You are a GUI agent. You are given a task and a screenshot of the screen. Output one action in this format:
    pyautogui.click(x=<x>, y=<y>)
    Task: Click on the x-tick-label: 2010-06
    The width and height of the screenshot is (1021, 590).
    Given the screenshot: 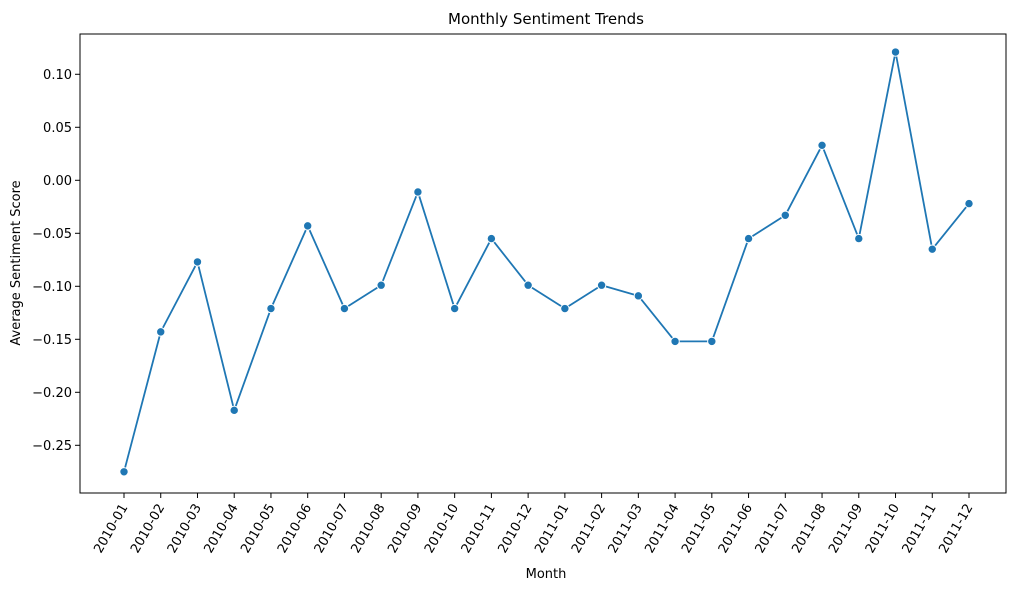 What is the action you would take?
    pyautogui.click(x=295, y=529)
    